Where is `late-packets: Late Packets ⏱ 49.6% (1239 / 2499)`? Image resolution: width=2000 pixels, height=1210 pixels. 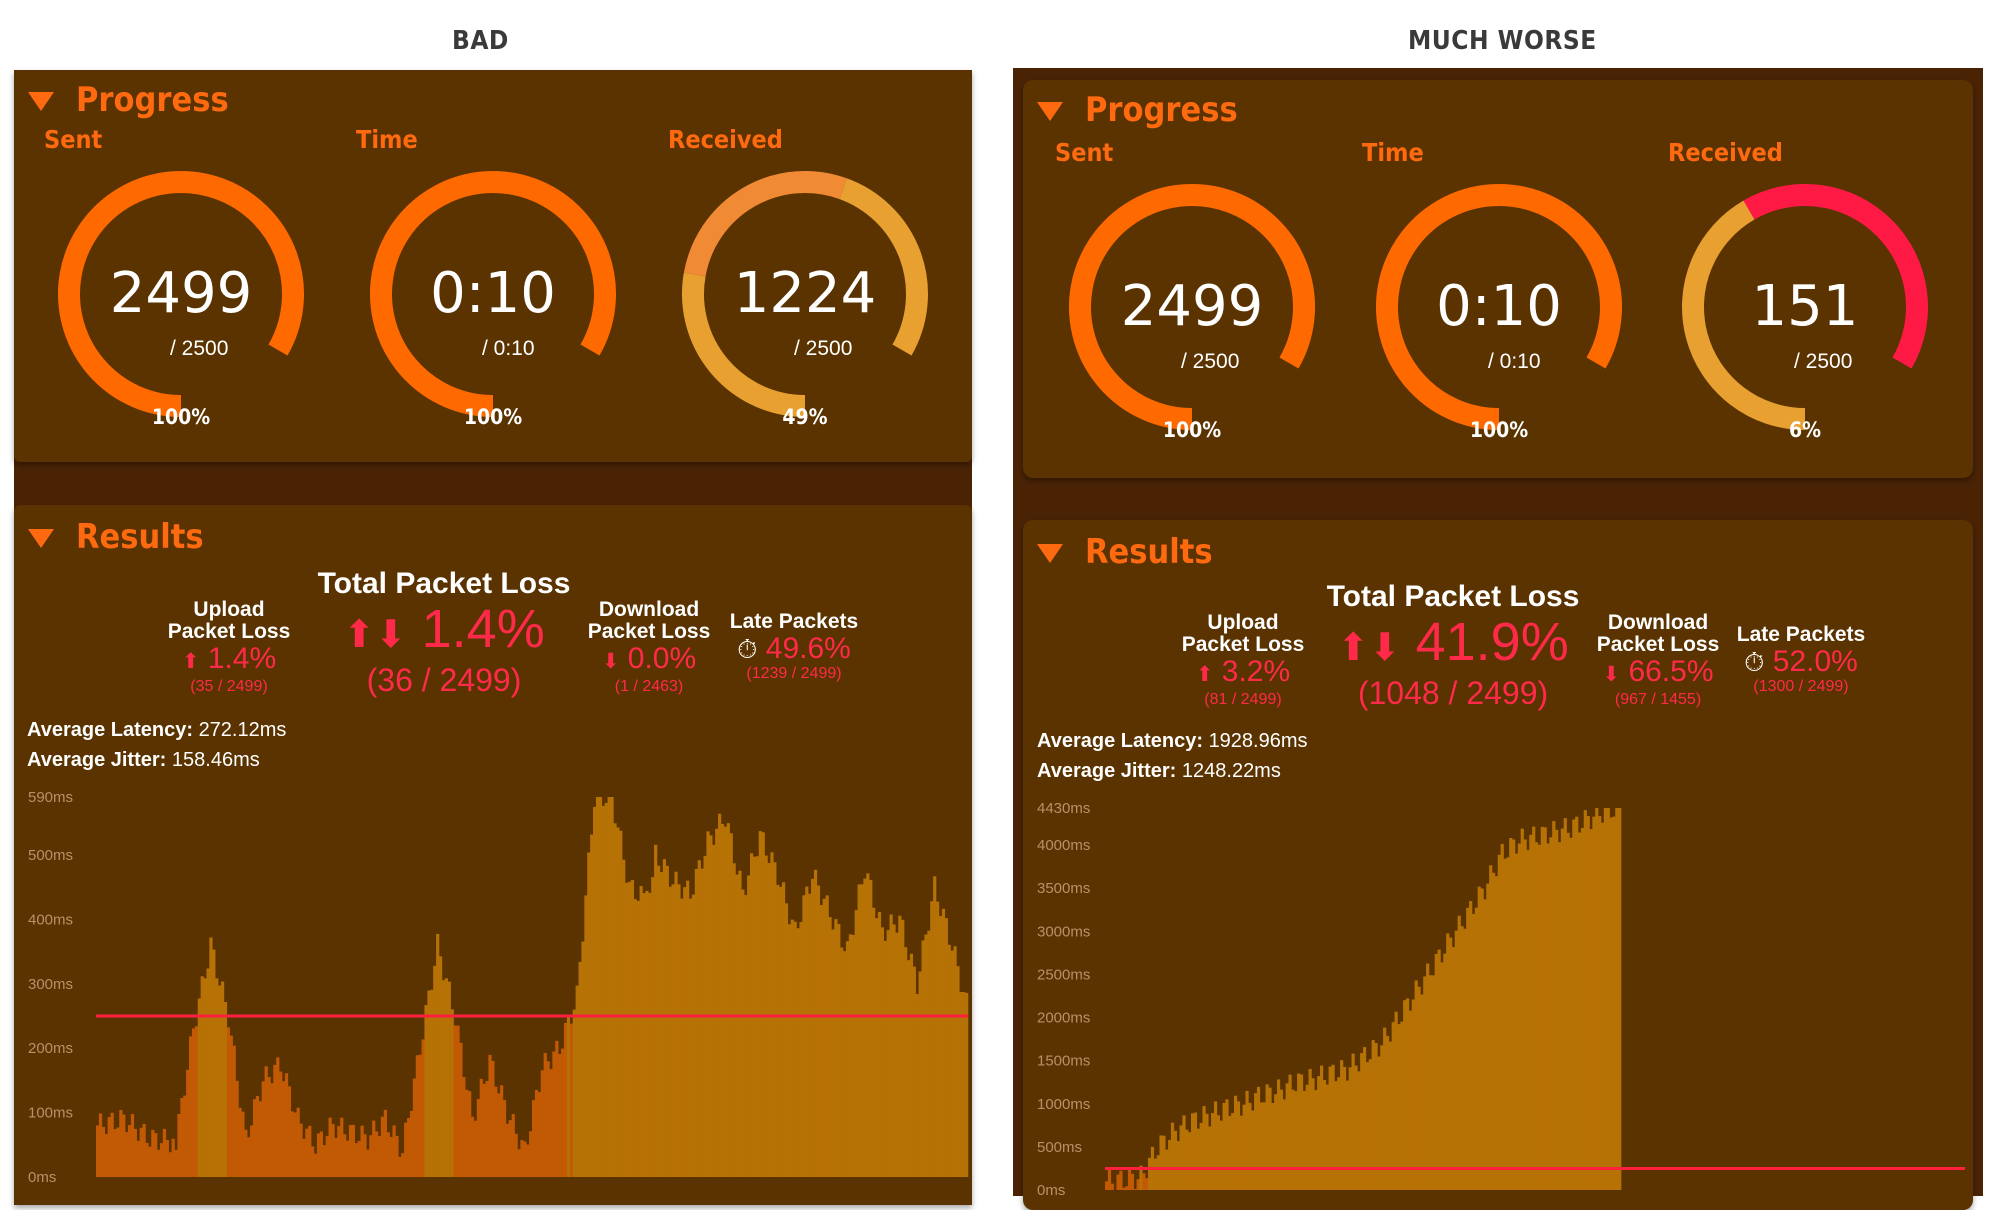
late-packets: Late Packets ⏱ 49.6% (1239 / 2499) is located at coordinates (794, 647).